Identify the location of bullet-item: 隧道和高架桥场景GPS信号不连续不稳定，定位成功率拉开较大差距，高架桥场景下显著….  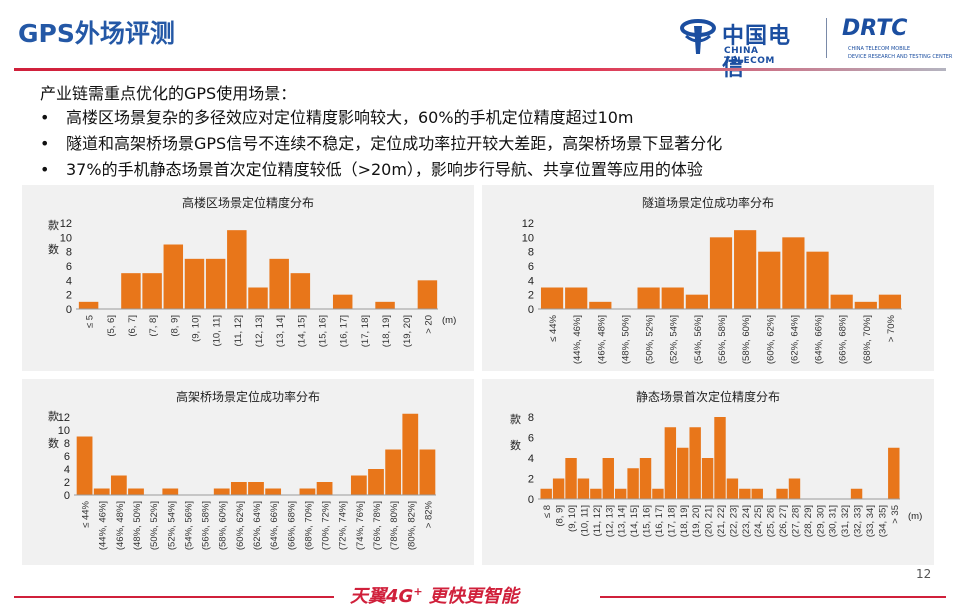
(381, 144).